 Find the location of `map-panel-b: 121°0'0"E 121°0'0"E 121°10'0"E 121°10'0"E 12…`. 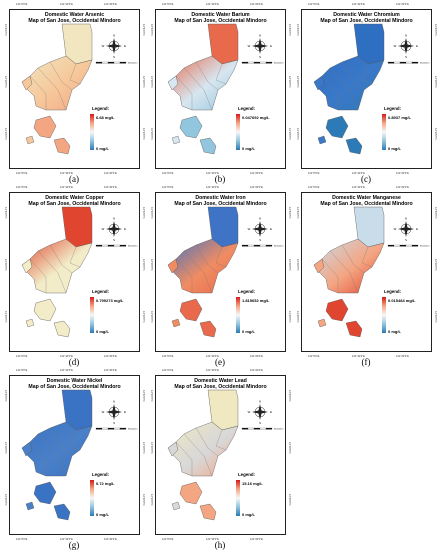

map-panel-b: 121°0'0"E 121°0'0"E 121°10'0"E 121°10'0"E 12… is located at coordinates (220, 93).